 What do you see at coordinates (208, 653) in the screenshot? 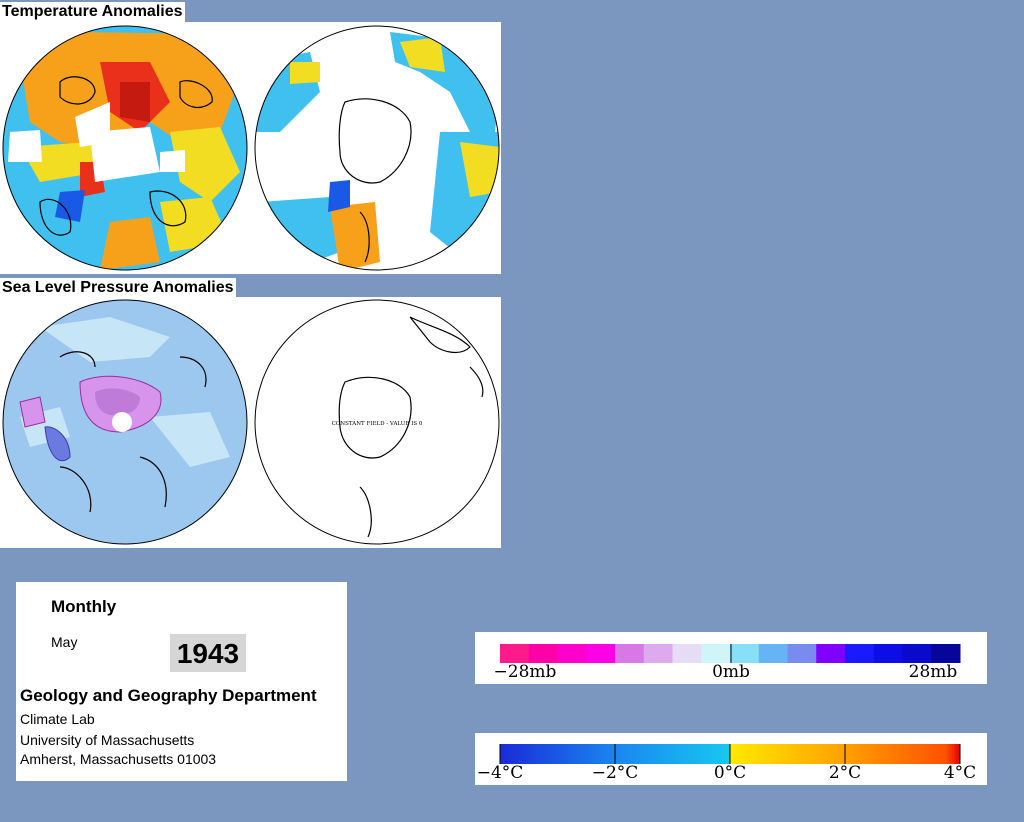
I see `year-display: 1943` at bounding box center [208, 653].